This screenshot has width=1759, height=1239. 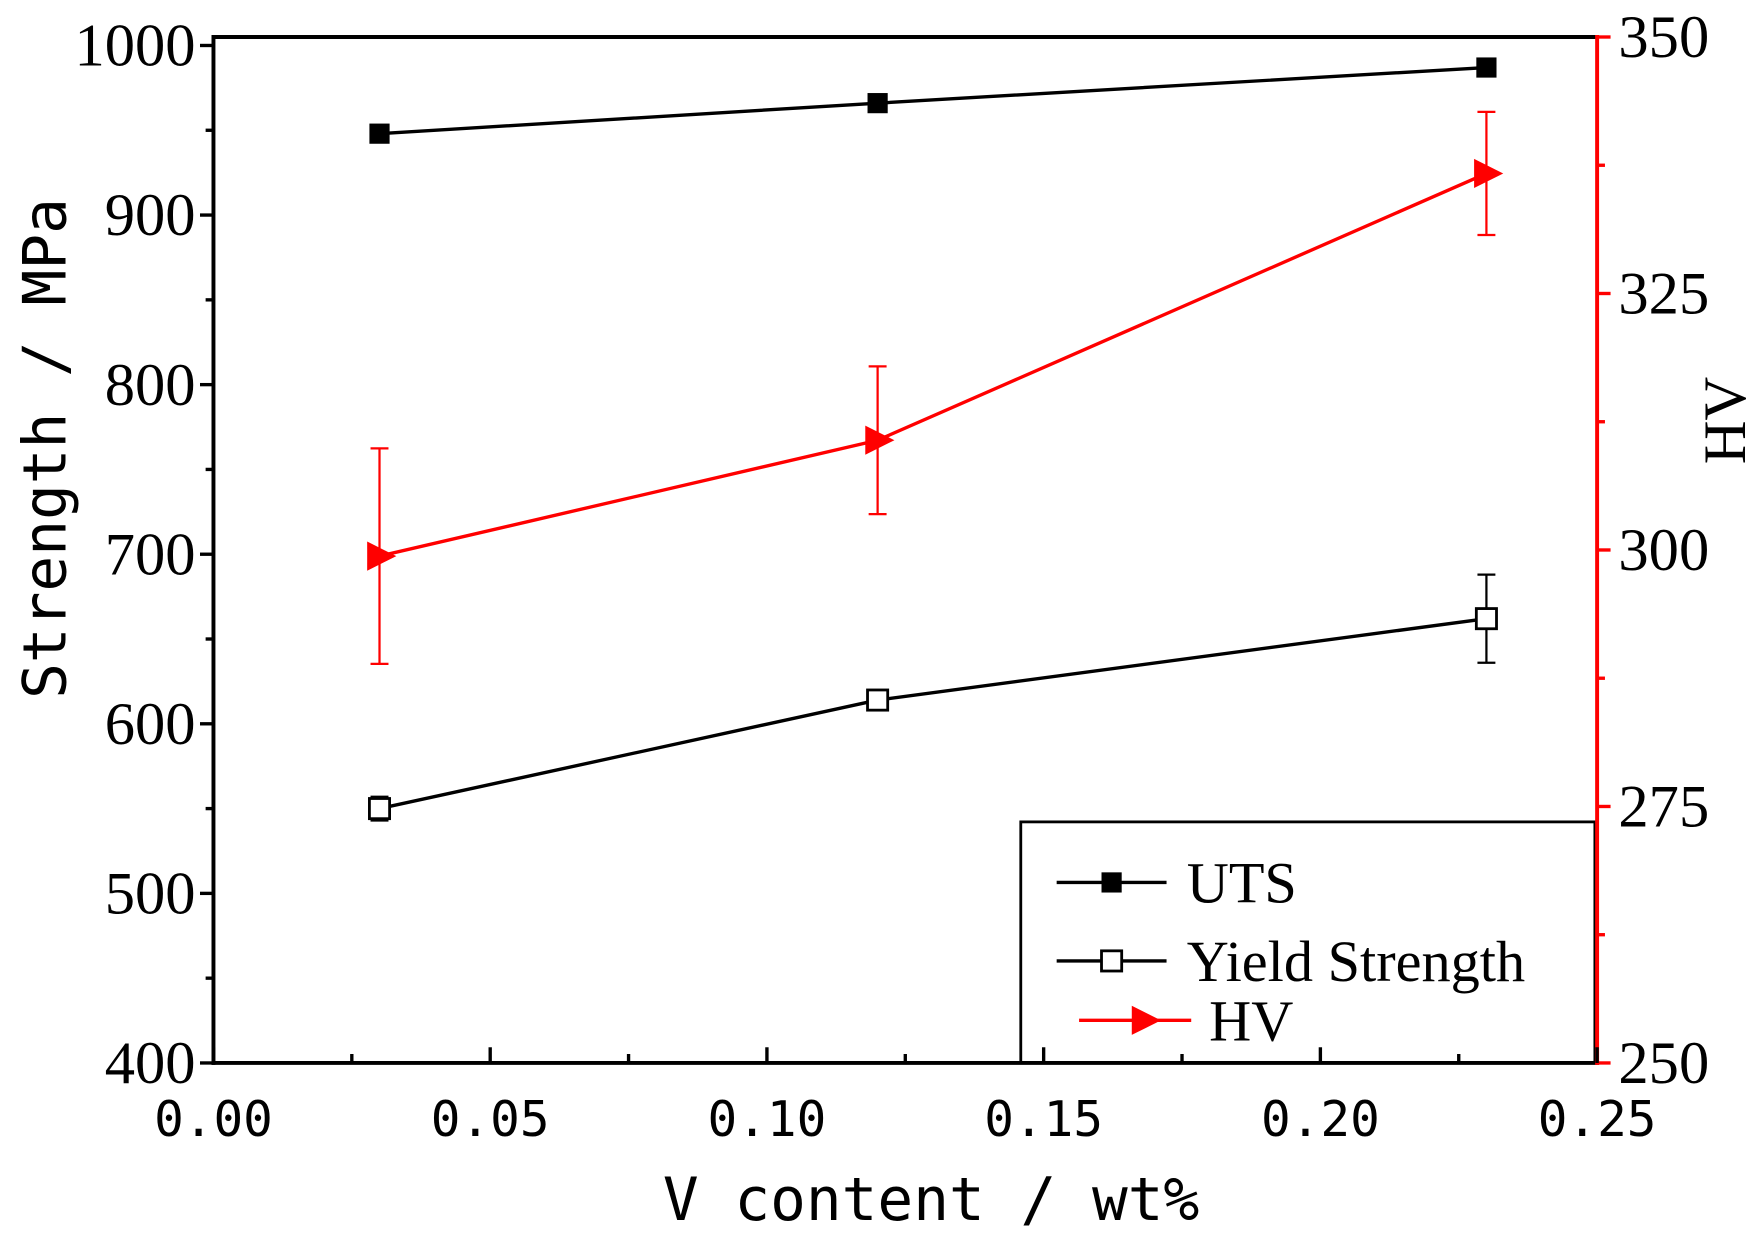 I want to click on legend-entry-yield-strength: Yield Strength, so click(x=1290, y=961).